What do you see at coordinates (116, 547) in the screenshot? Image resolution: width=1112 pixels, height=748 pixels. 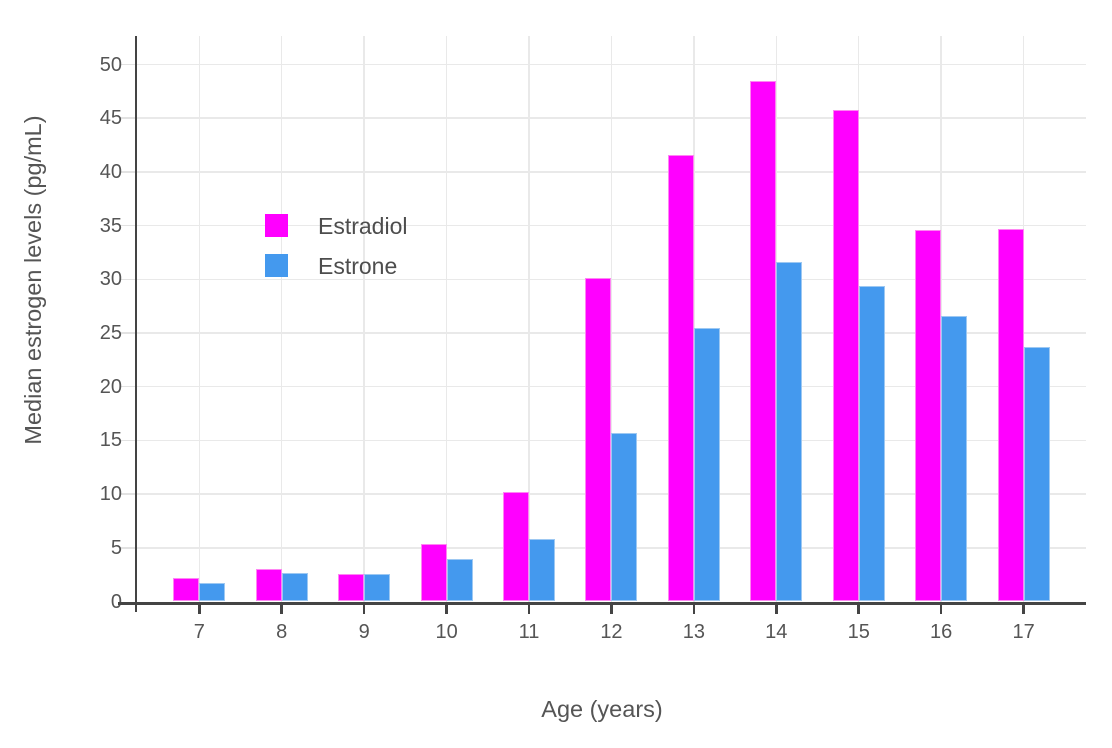 I see `y-tick-label: 5` at bounding box center [116, 547].